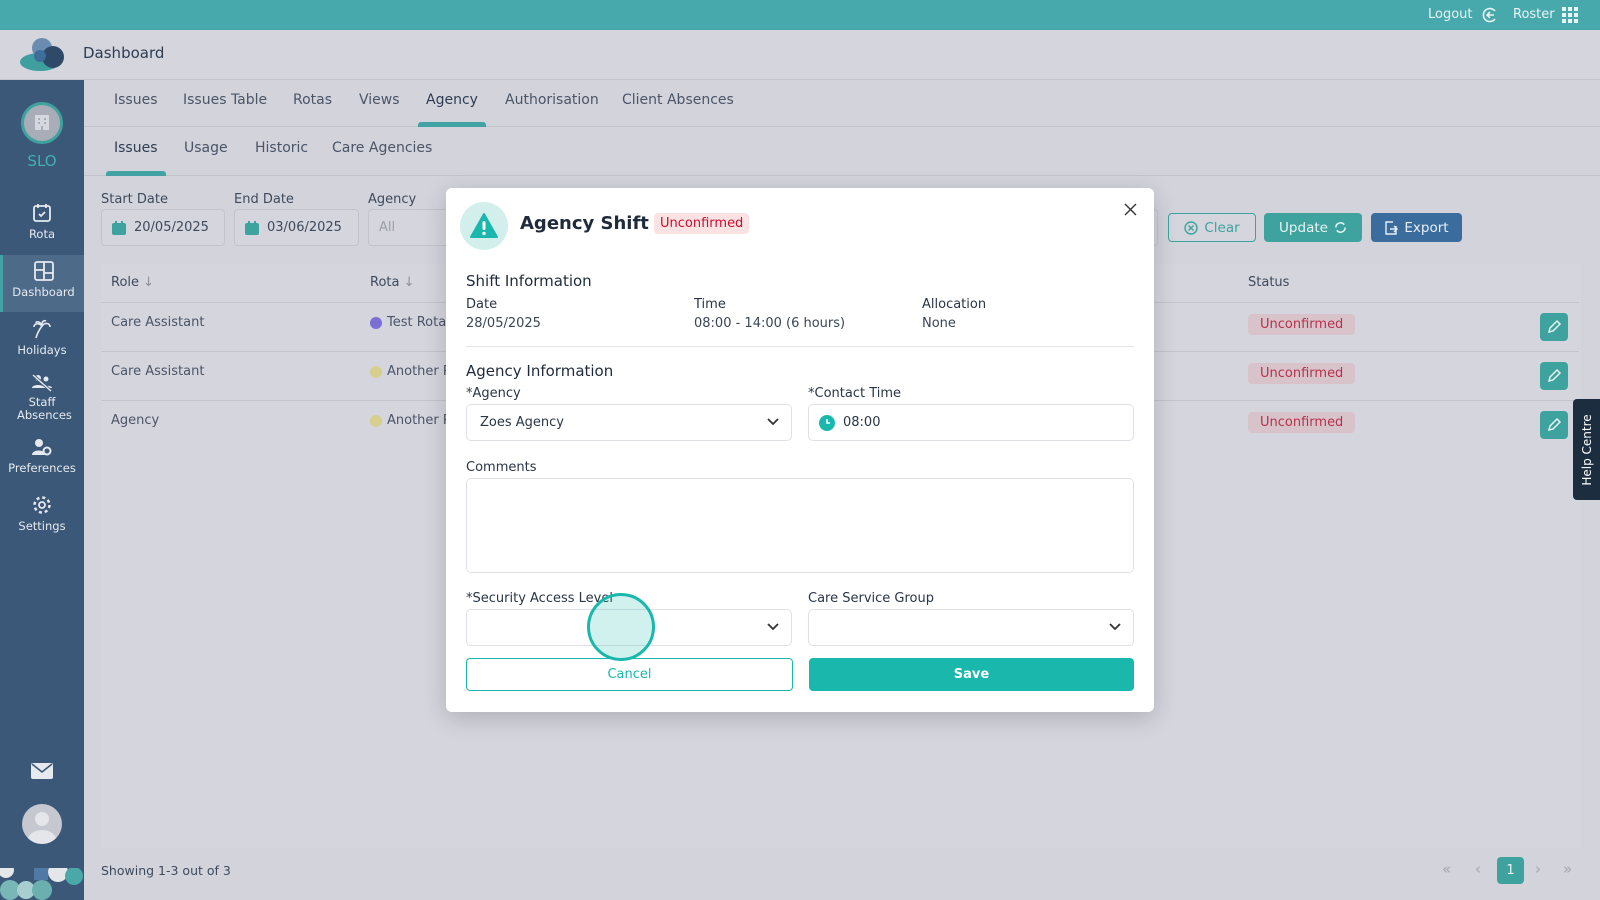  What do you see at coordinates (710, 304) in the screenshot?
I see `time-label: Time` at bounding box center [710, 304].